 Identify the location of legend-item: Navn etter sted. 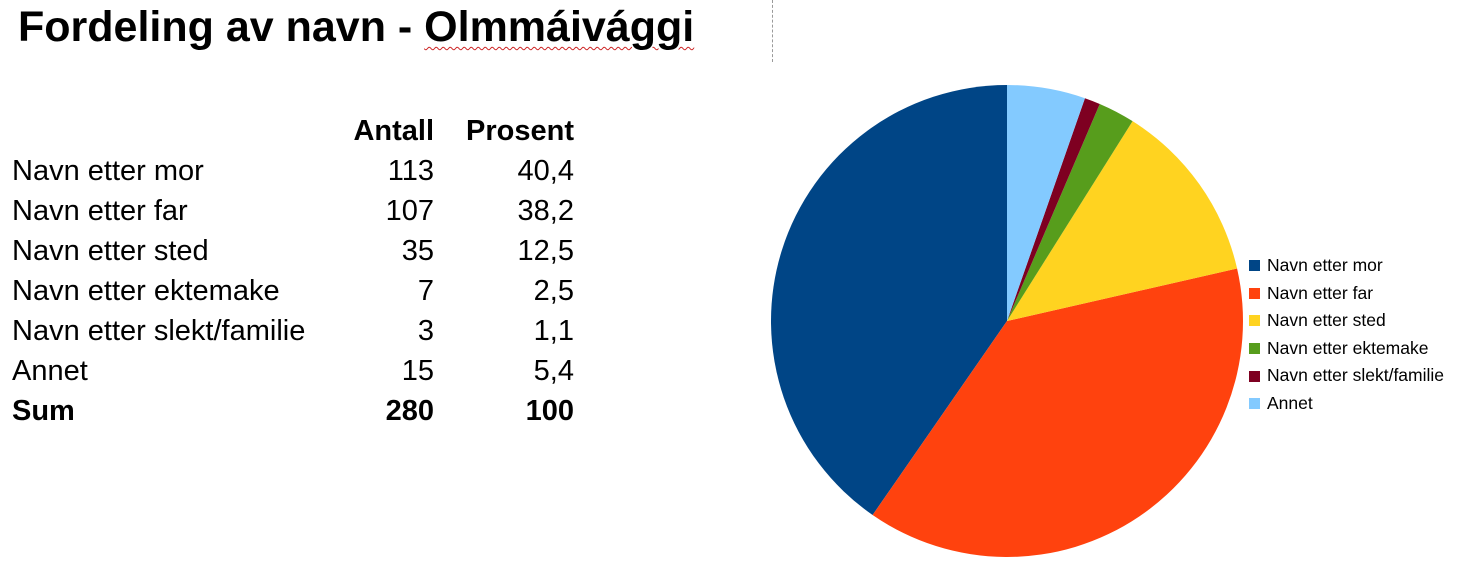
(1346, 321).